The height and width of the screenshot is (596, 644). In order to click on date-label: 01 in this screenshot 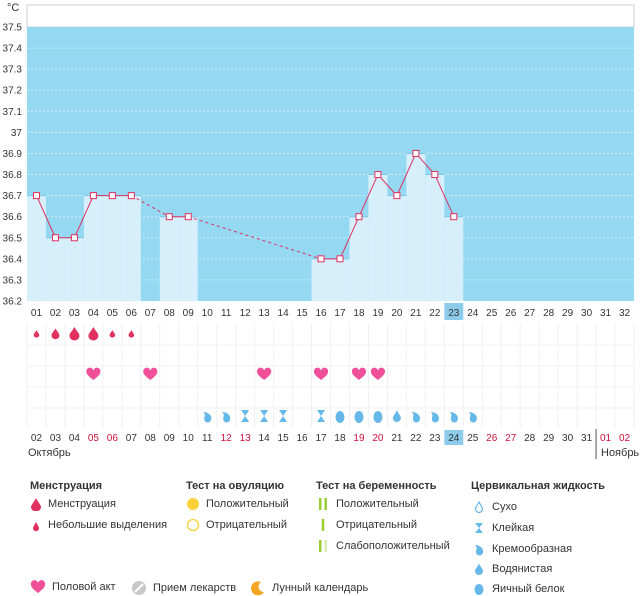, I will do `click(606, 438)`.